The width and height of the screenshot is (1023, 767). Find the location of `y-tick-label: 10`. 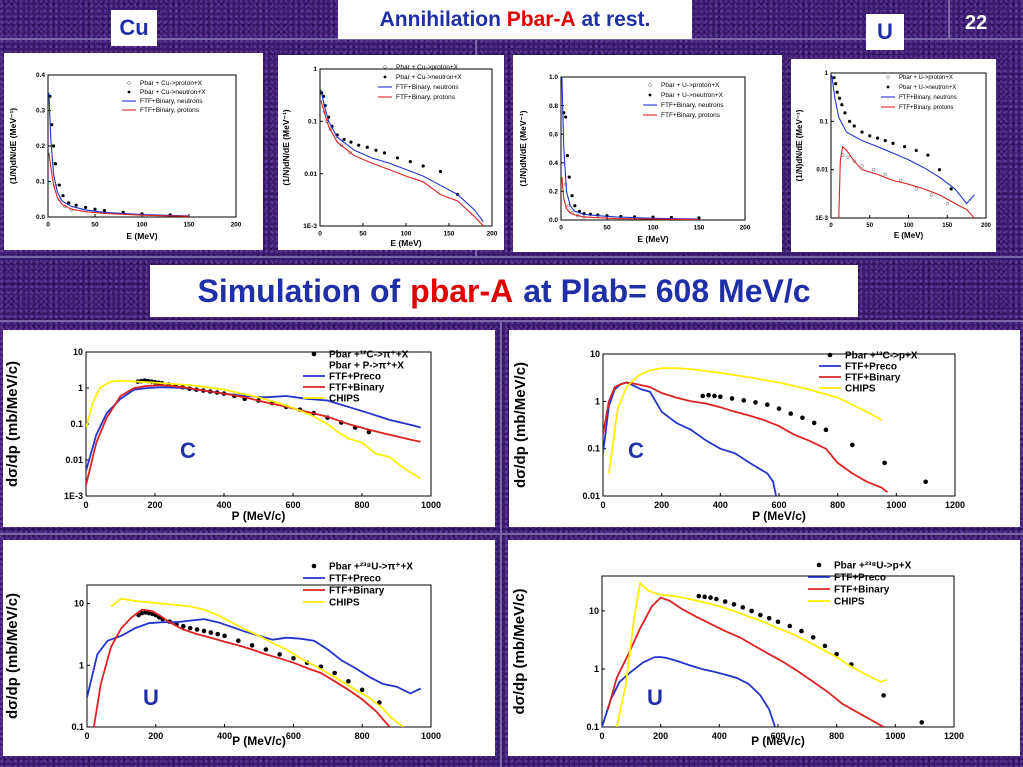

y-tick-label: 10 is located at coordinates (594, 611).